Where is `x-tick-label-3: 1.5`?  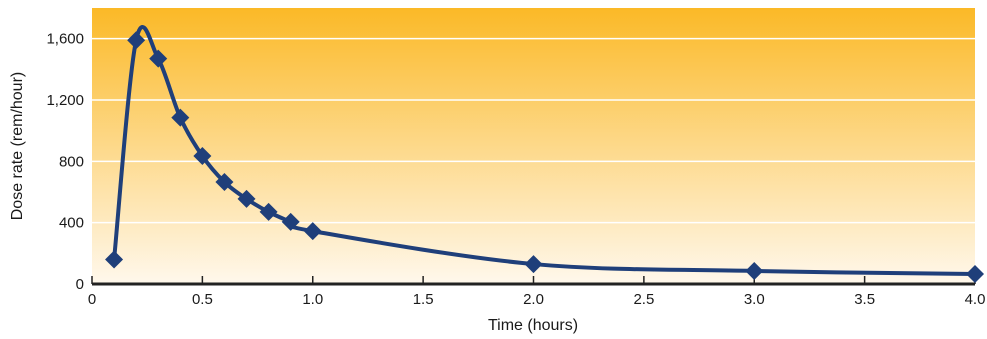 x-tick-label-3: 1.5 is located at coordinates (423, 299).